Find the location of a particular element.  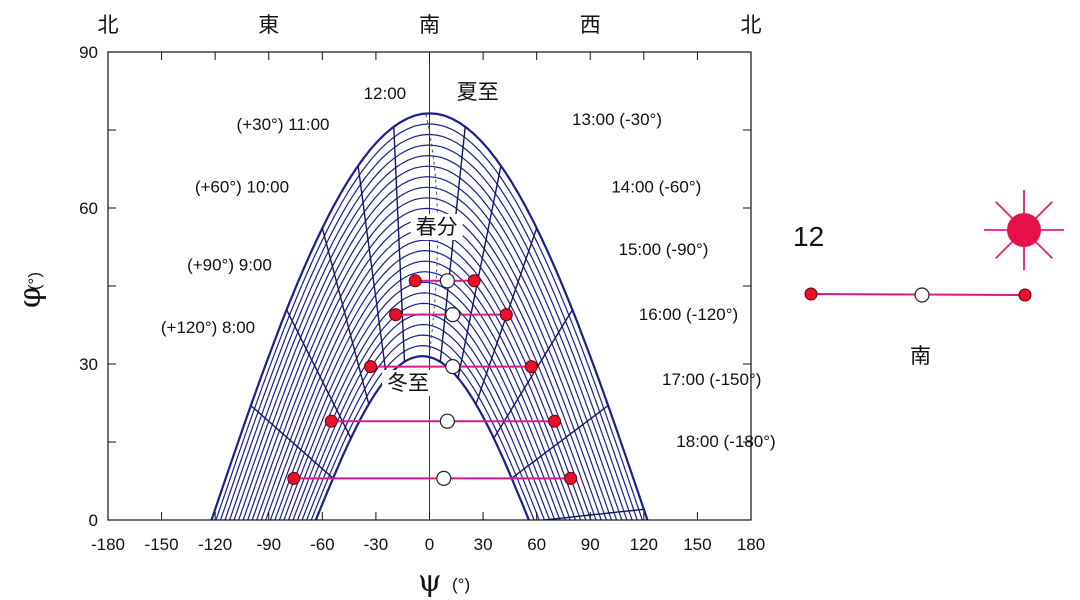

hour-label: (+60°) 10:00 is located at coordinates (242, 186).